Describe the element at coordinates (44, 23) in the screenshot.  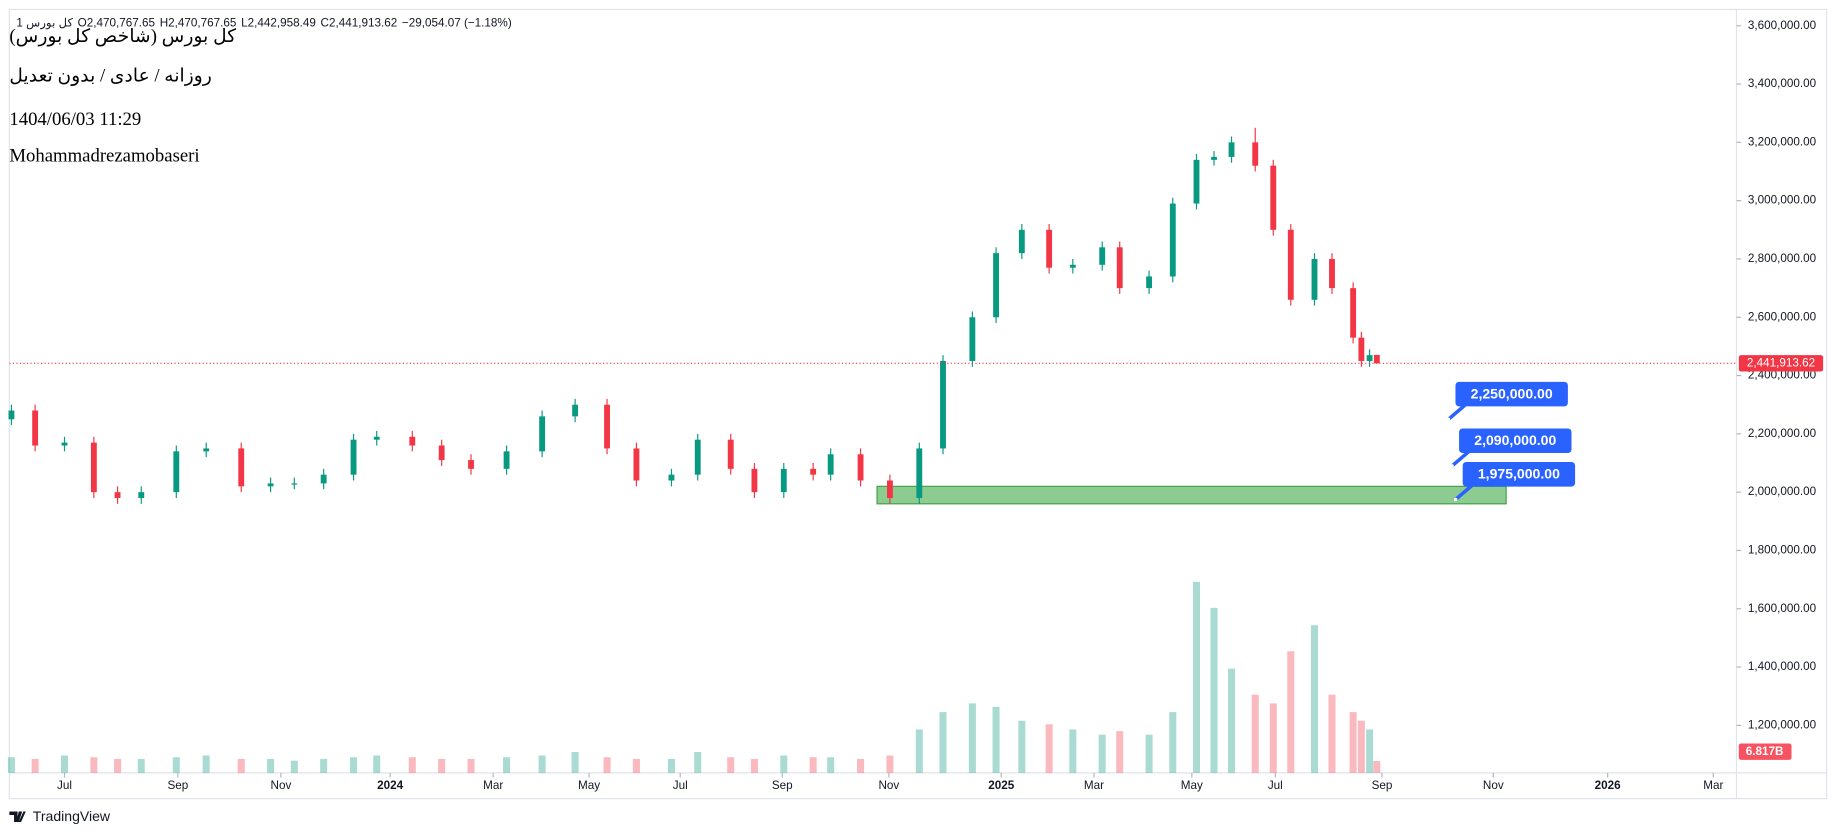
I see `legend-item: 1 کل بورس` at that location.